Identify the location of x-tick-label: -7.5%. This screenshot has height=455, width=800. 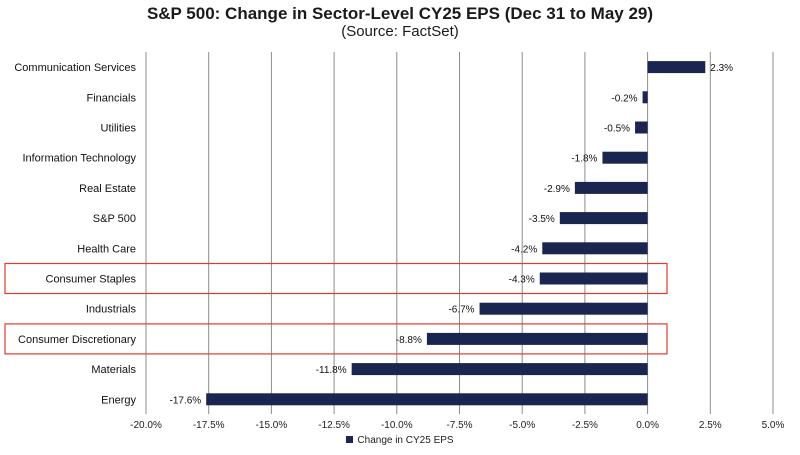
(459, 425).